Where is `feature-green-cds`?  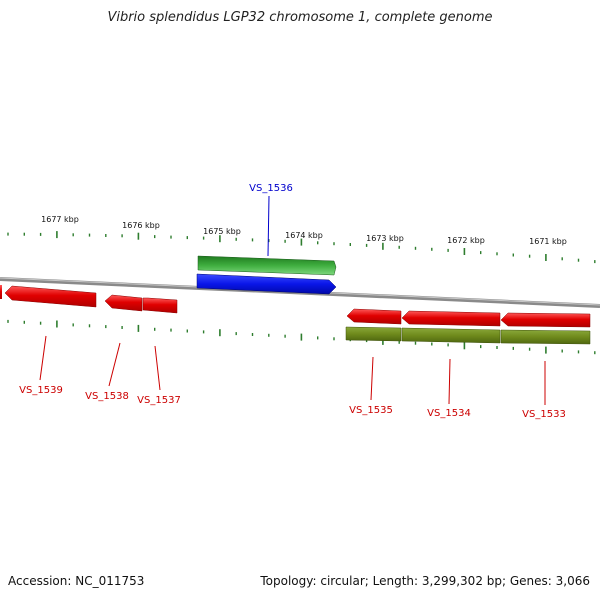 feature-green-cds is located at coordinates (267, 265).